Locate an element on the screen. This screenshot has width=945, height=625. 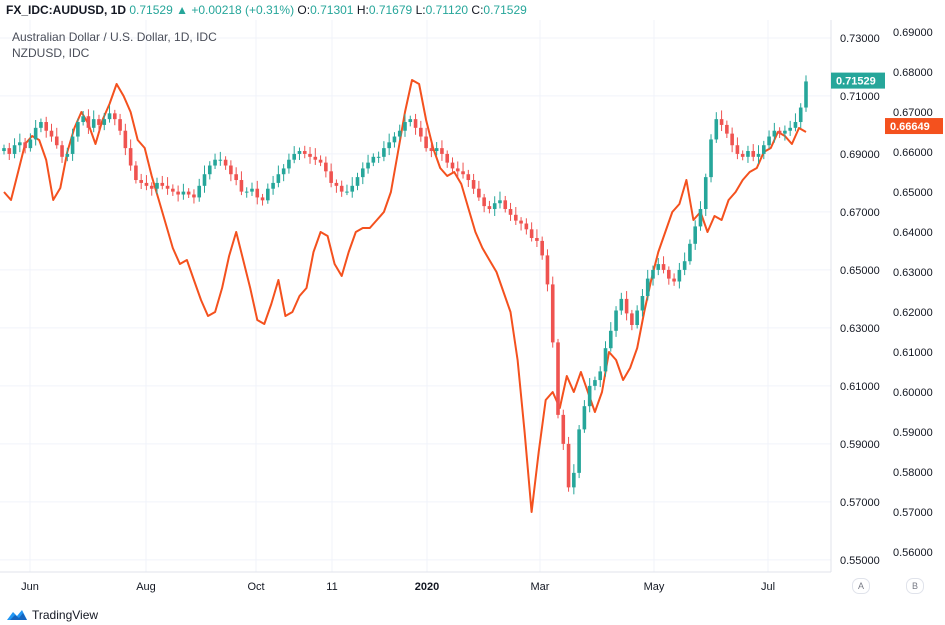
left-axis-tick-label: 0.73000 is located at coordinates (860, 39).